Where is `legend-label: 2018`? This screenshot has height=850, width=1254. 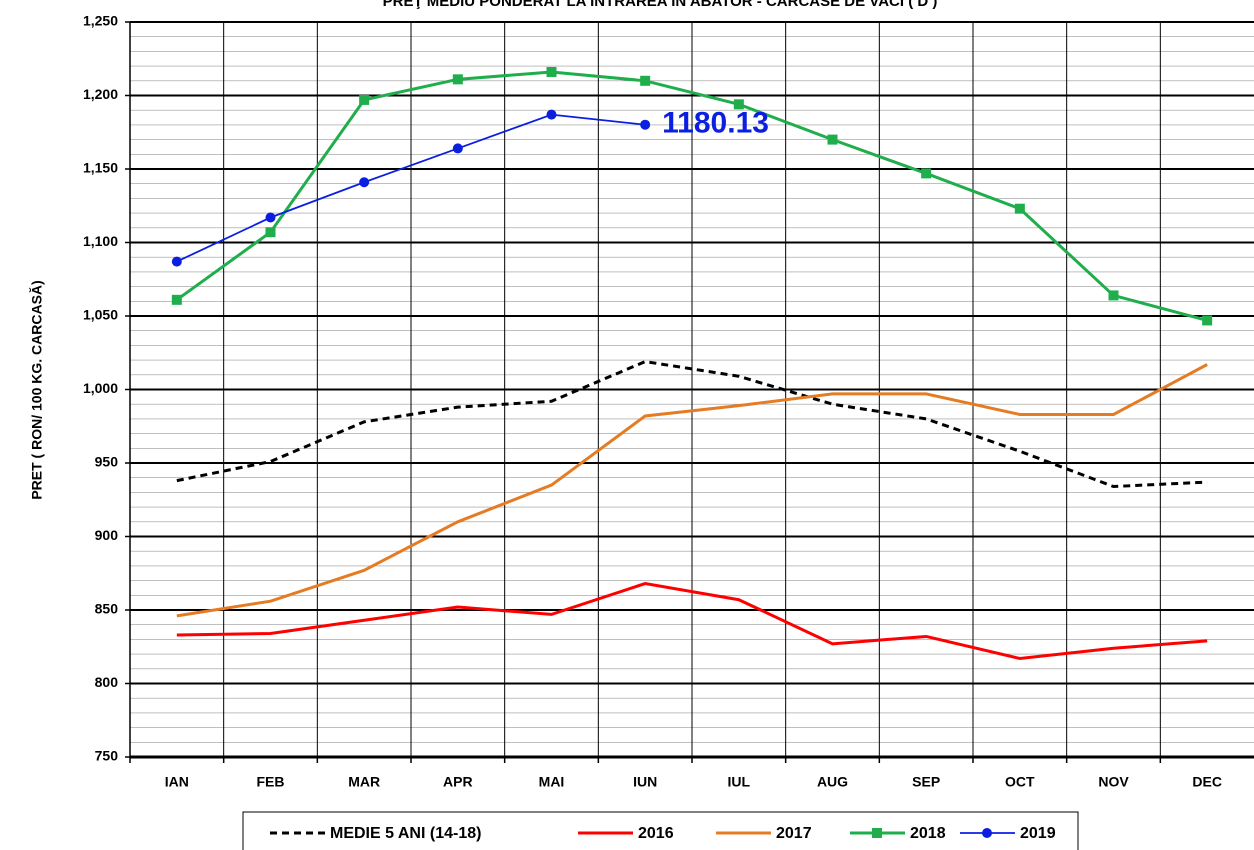
legend-label: 2018 is located at coordinates (928, 833).